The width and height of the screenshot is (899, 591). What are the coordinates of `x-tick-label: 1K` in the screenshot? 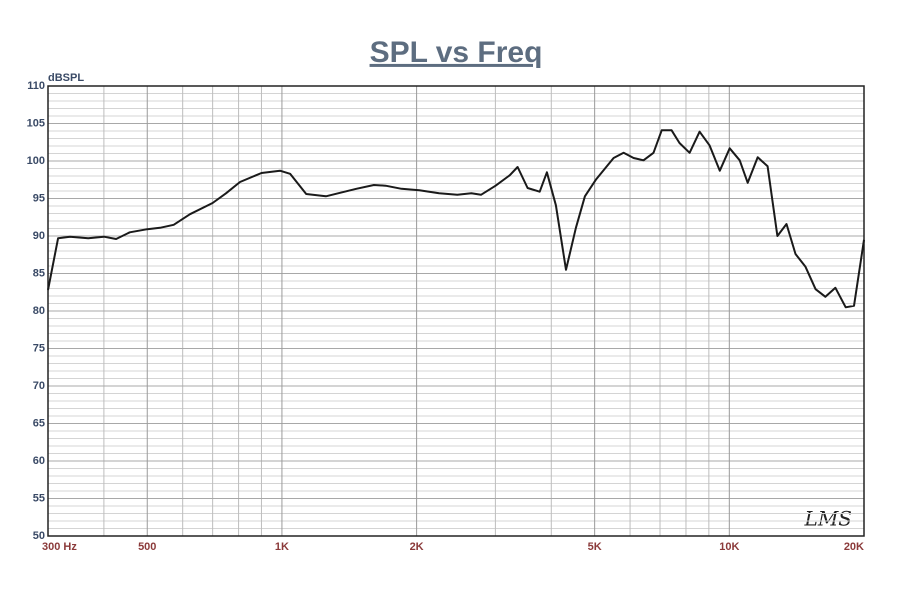 It's located at (282, 547).